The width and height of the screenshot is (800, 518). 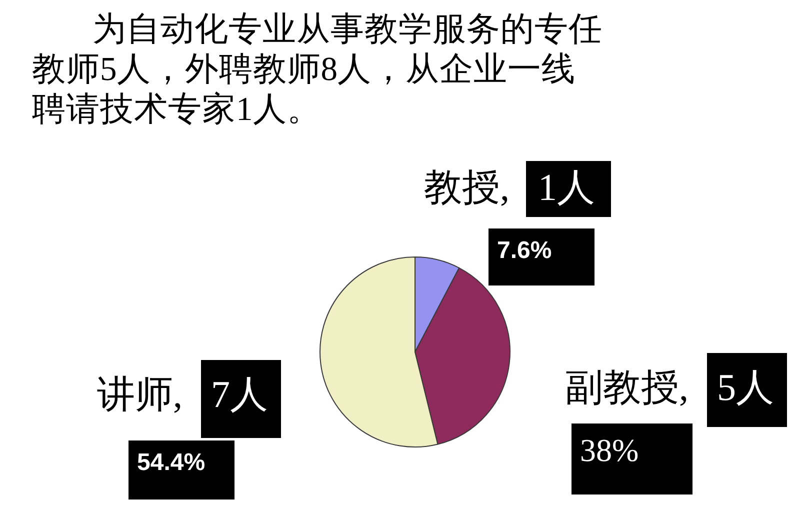 I want to click on slice-label: 教授, 1人, so click(x=509, y=188).